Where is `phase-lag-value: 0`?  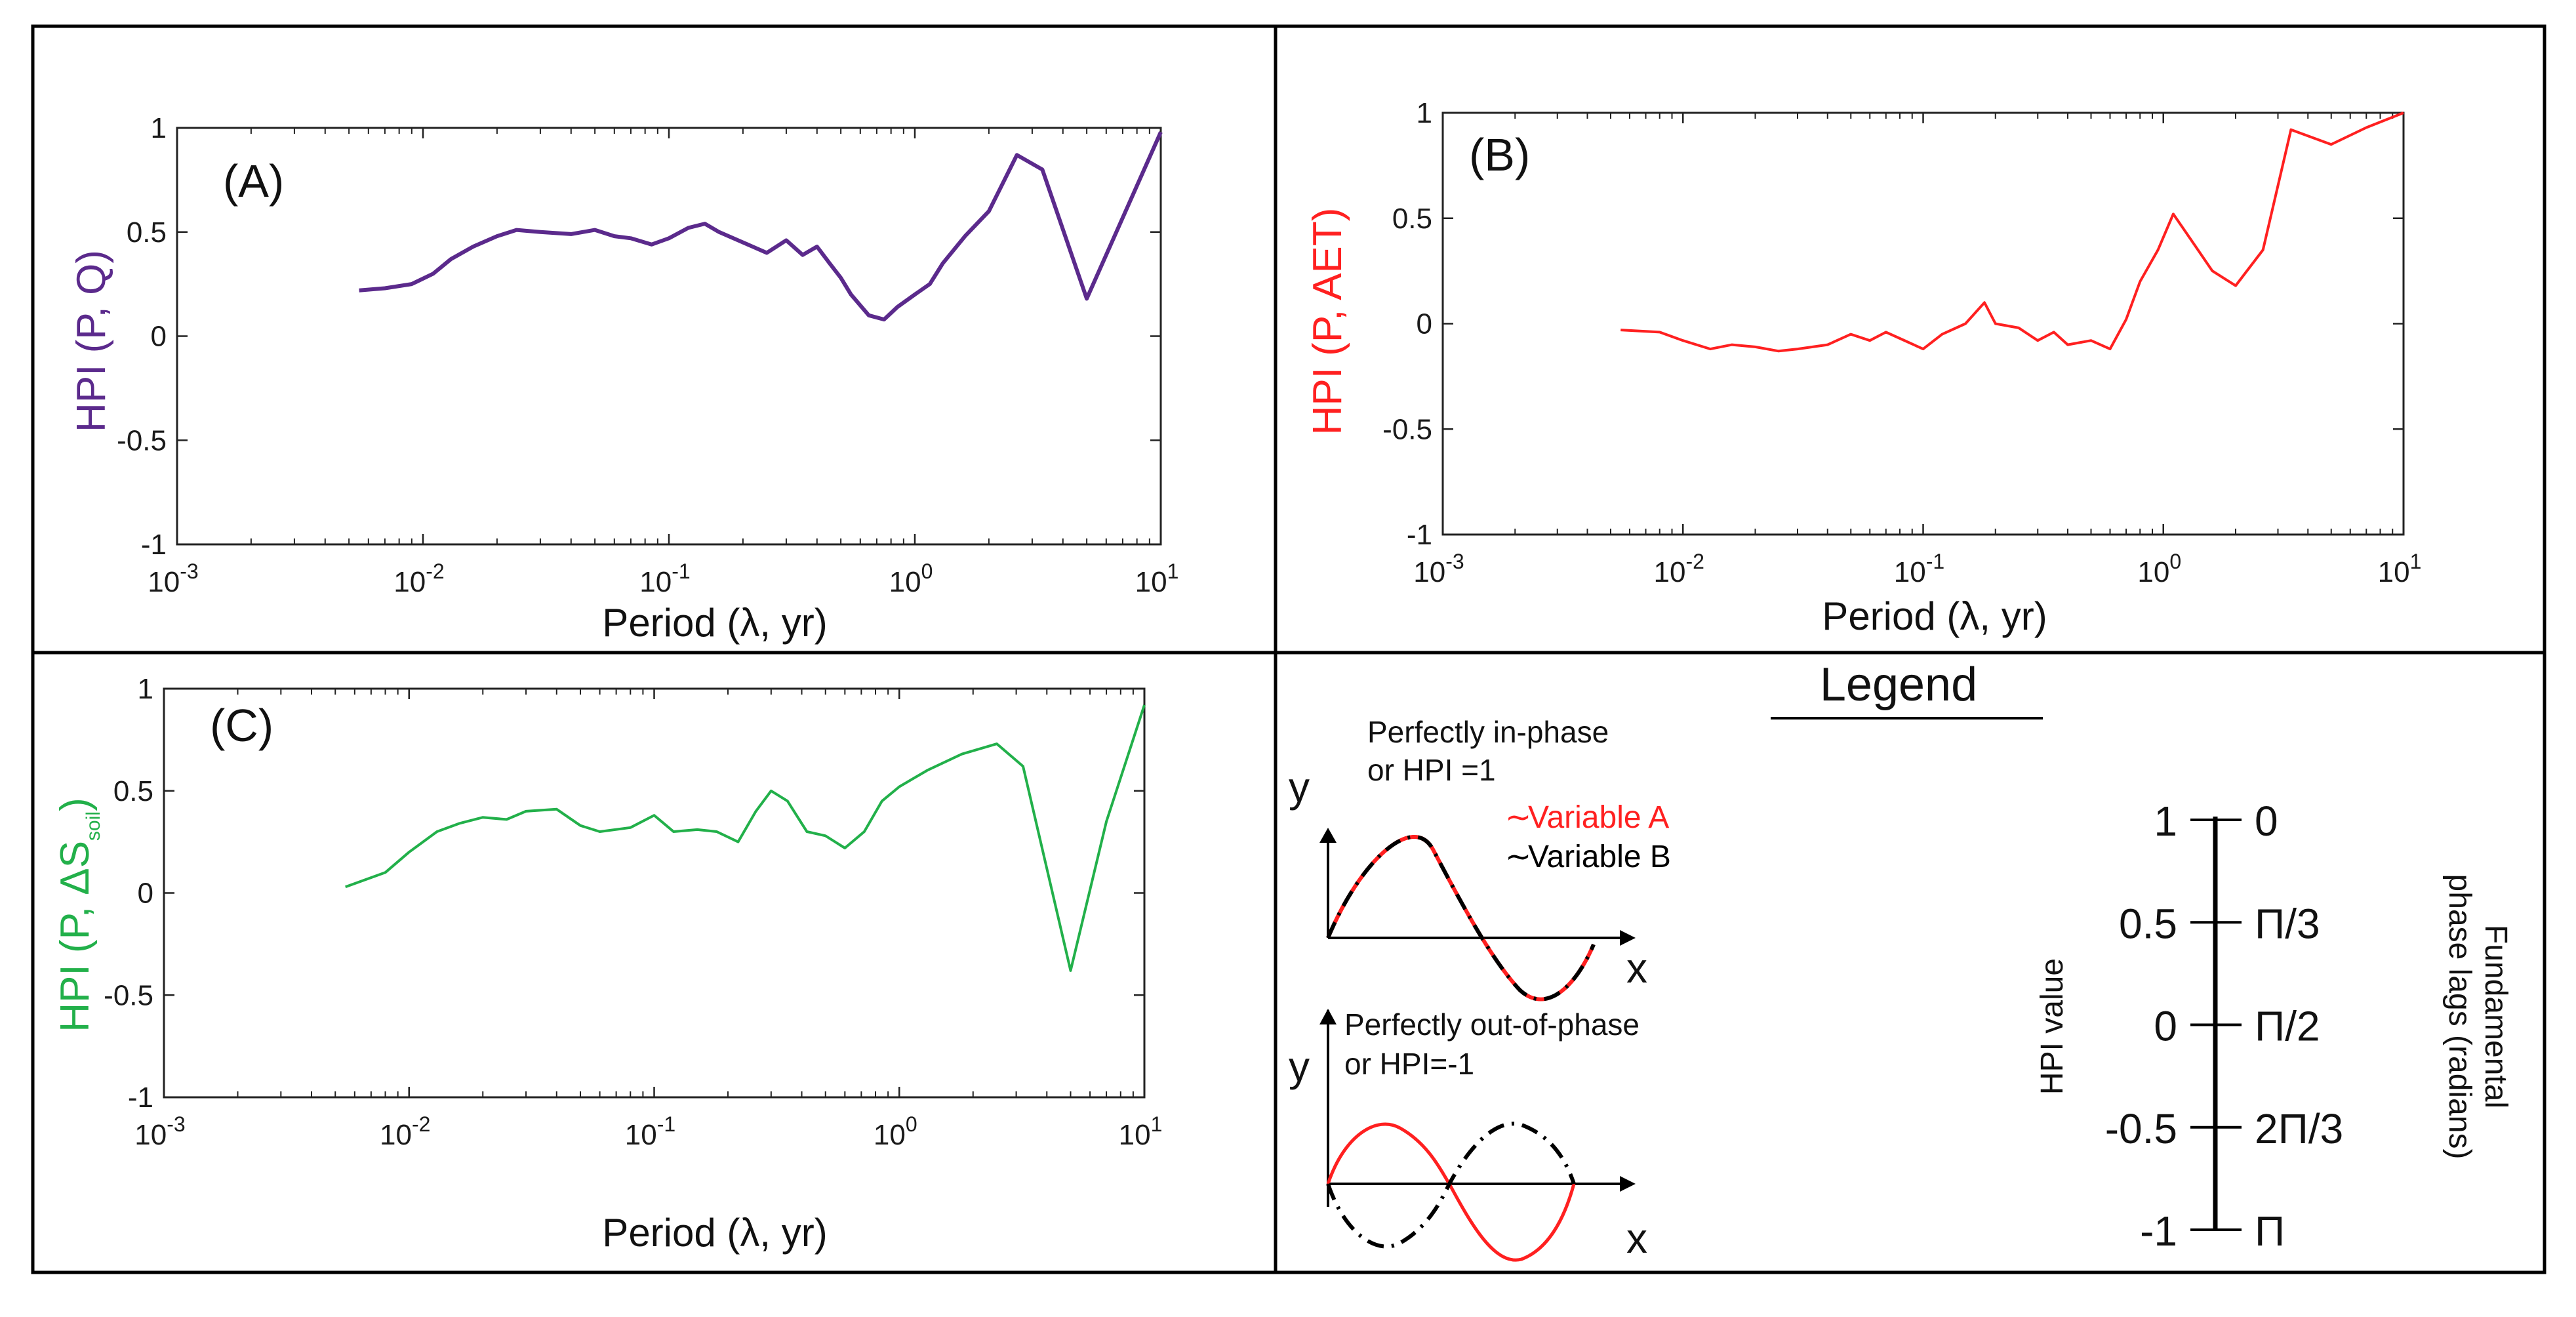
phase-lag-value: 0 is located at coordinates (2266, 821).